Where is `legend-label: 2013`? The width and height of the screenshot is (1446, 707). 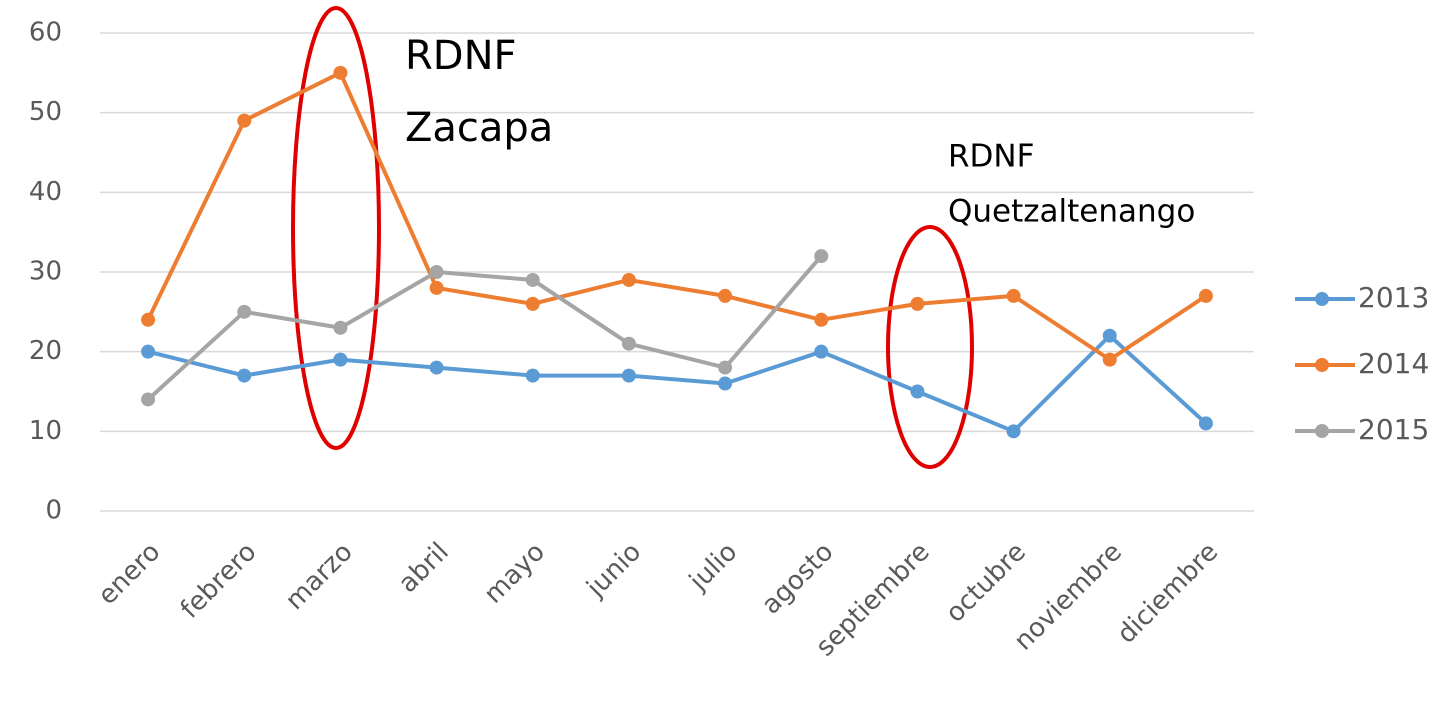
legend-label: 2013 is located at coordinates (1393, 297).